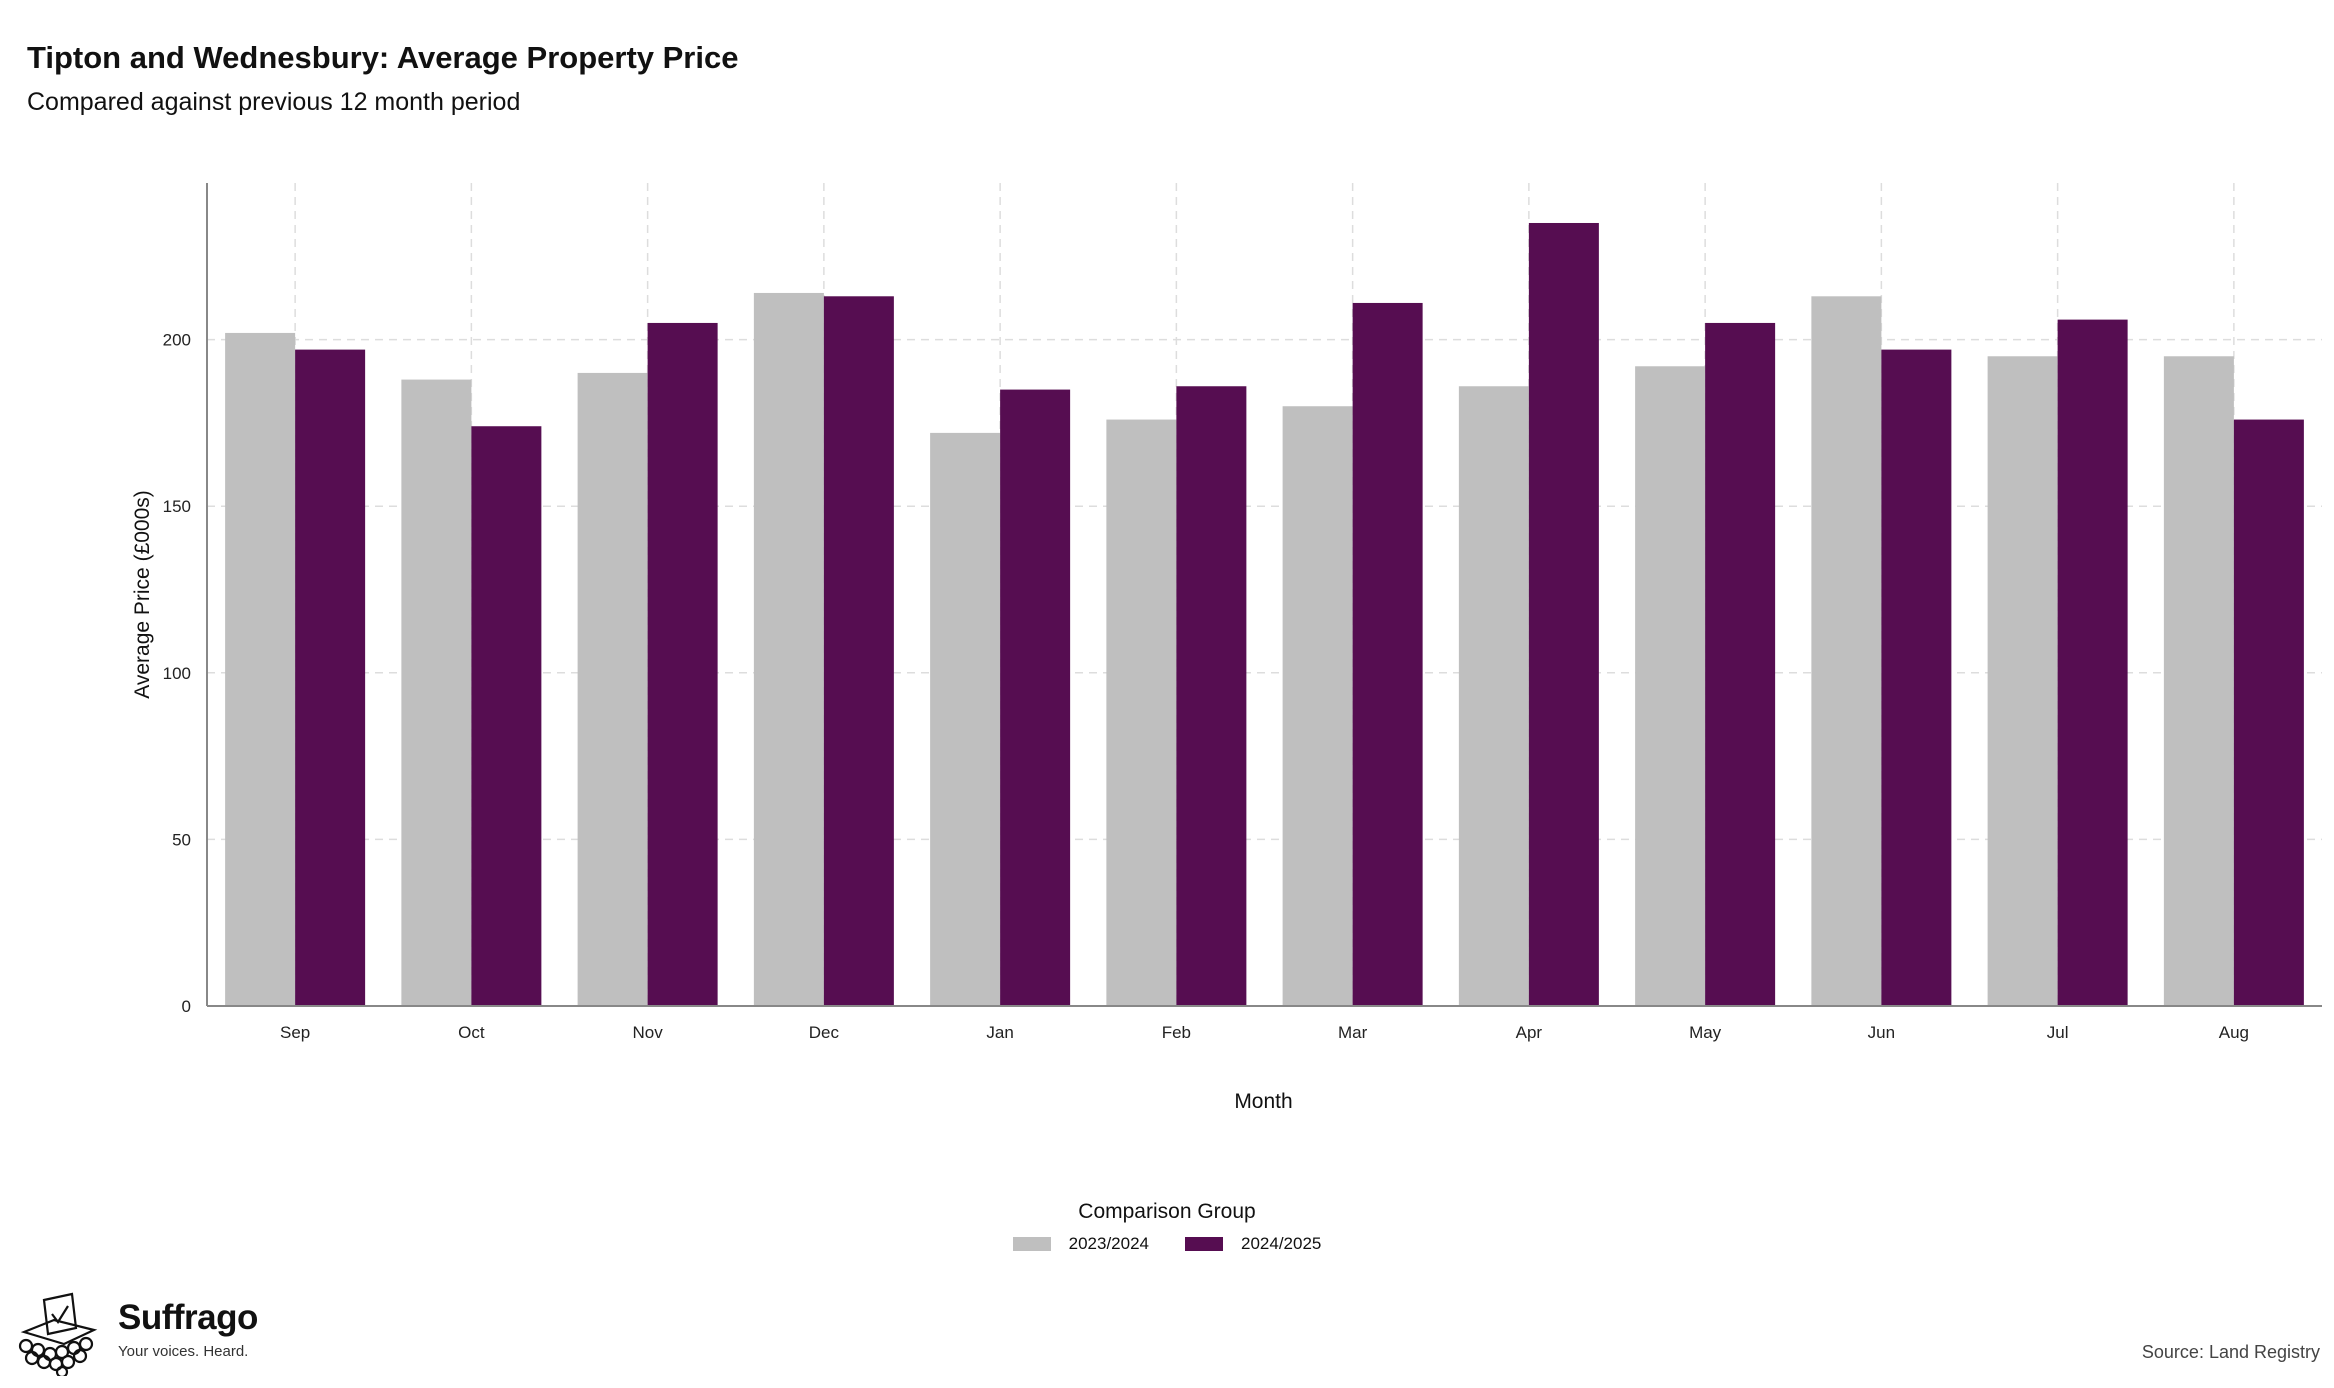  Describe the element at coordinates (186, 1006) in the screenshot. I see `y-tick-label: 0` at that location.